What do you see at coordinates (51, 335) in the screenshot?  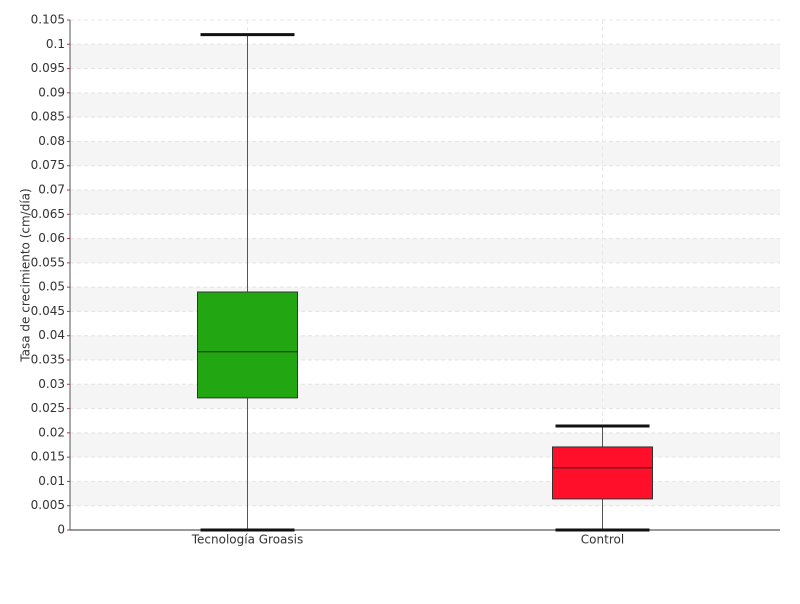 I see `y-tick-label: 0.04` at bounding box center [51, 335].